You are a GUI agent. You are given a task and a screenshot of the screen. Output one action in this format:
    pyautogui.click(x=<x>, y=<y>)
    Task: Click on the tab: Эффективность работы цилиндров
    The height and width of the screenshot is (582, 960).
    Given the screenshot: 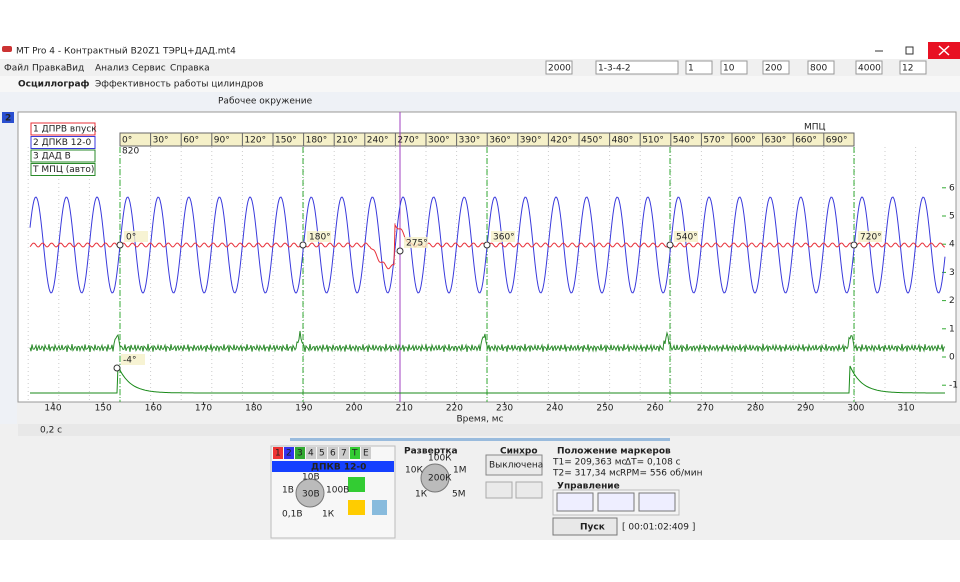 What is the action you would take?
    pyautogui.click(x=179, y=85)
    